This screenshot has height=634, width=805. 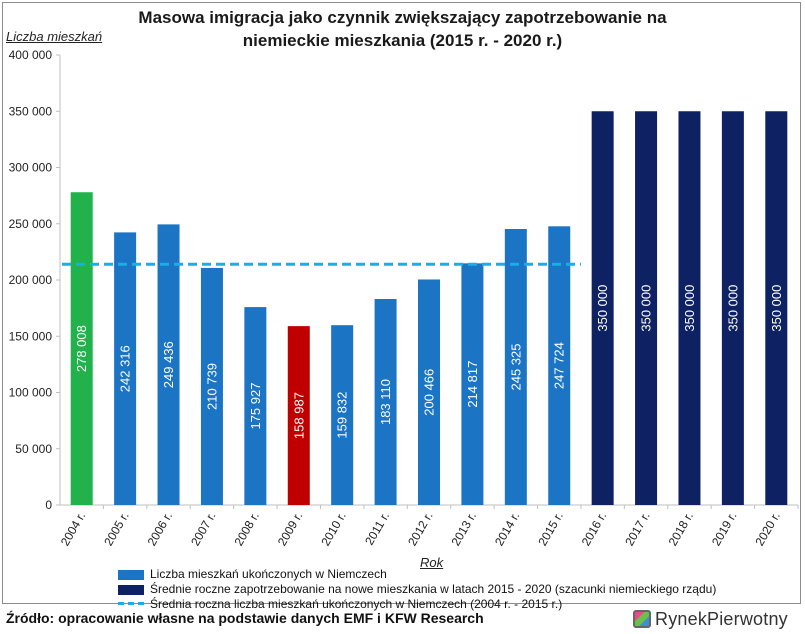 I want to click on x-tick-label: 2011 r., so click(x=377, y=529).